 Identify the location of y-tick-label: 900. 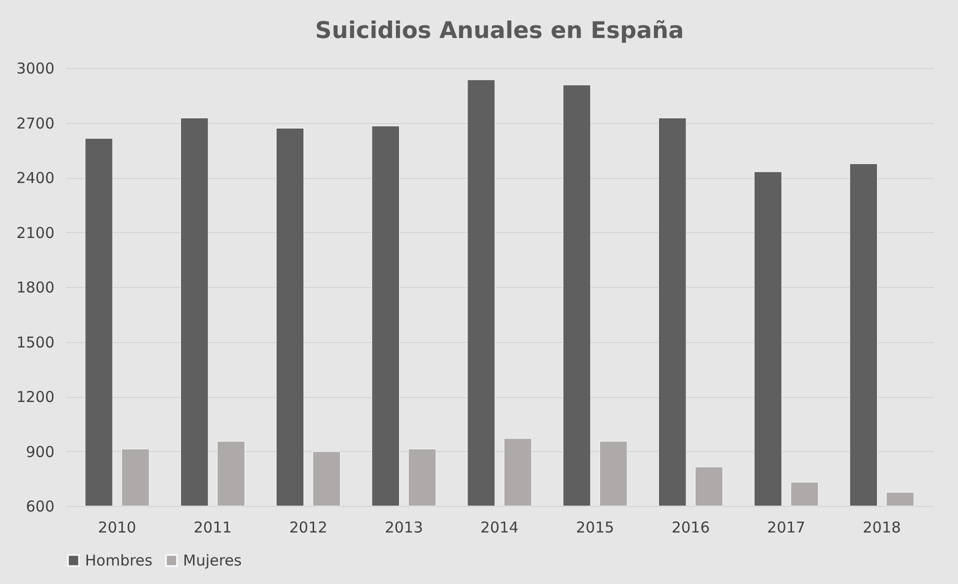
(40, 451).